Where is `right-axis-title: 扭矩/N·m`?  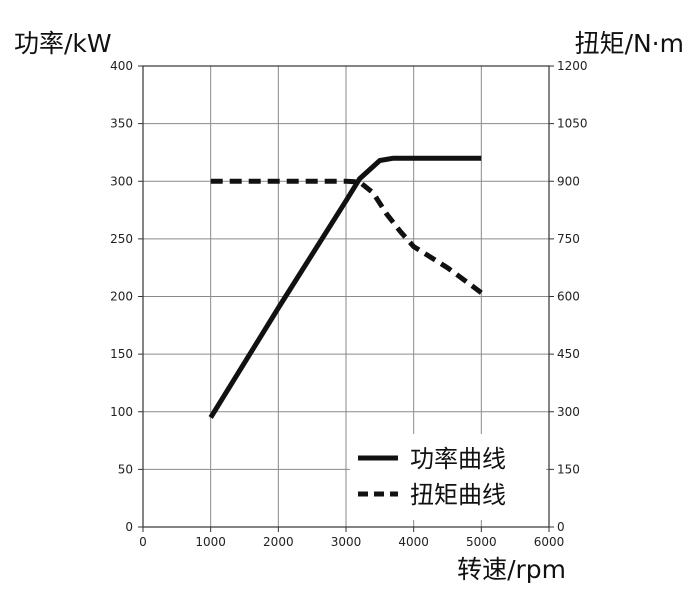
right-axis-title: 扭矩/N·m is located at coordinates (629, 43).